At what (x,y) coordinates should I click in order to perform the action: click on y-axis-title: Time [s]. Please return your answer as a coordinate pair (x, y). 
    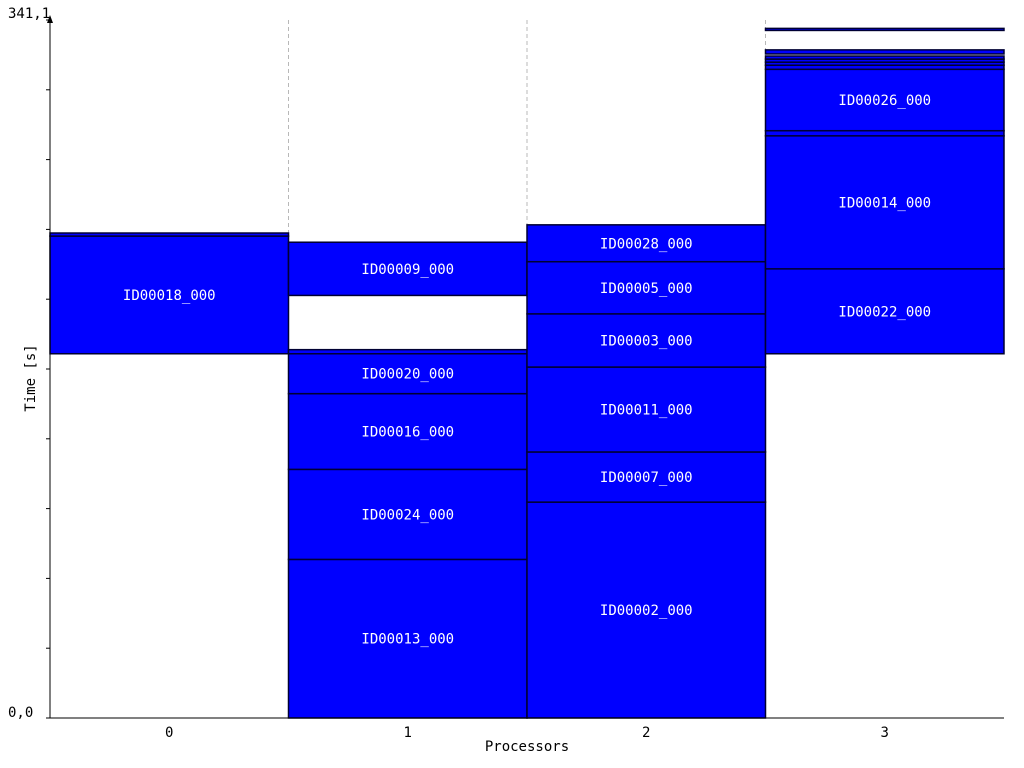
    Looking at the image, I should click on (31, 377).